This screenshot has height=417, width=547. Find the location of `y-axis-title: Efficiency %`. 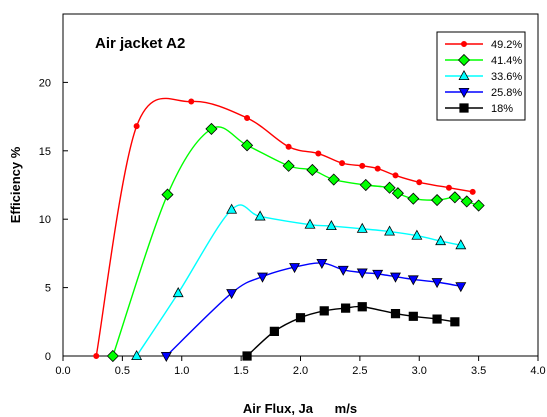

y-axis-title: Efficiency % is located at coordinates (15, 184).